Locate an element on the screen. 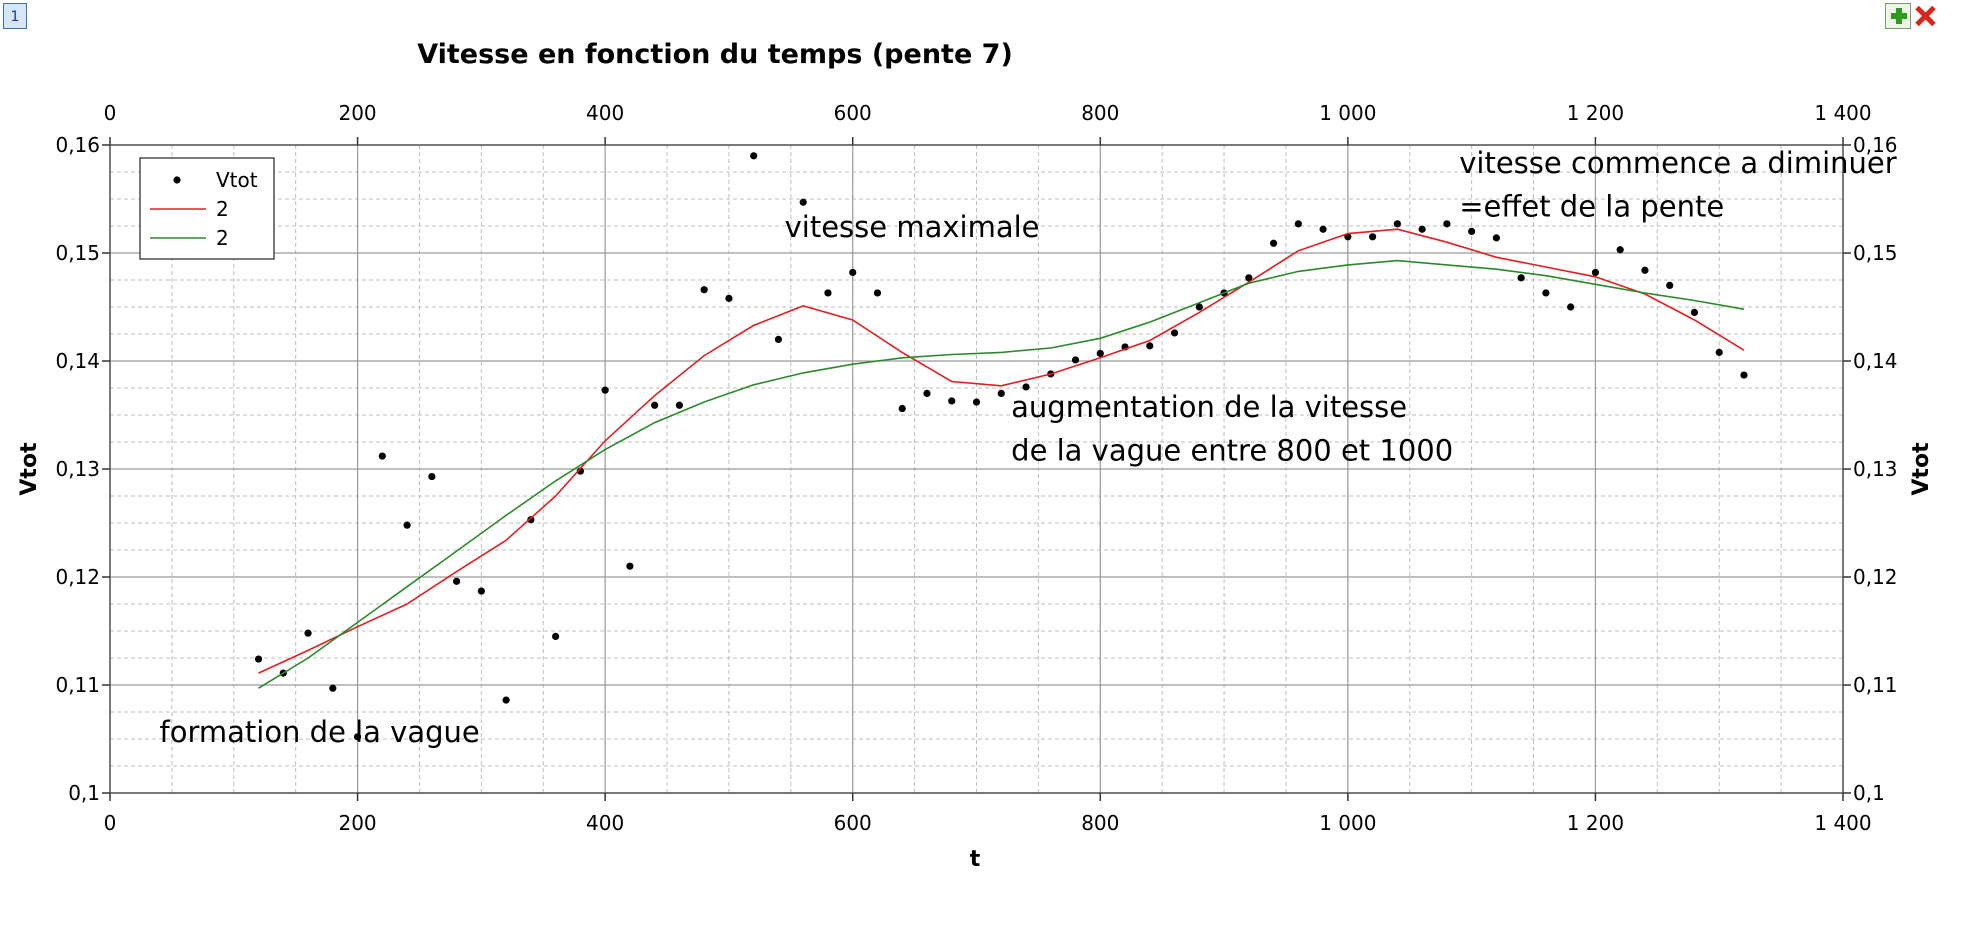  y-axis-label-left: Vtot is located at coordinates (29, 469).